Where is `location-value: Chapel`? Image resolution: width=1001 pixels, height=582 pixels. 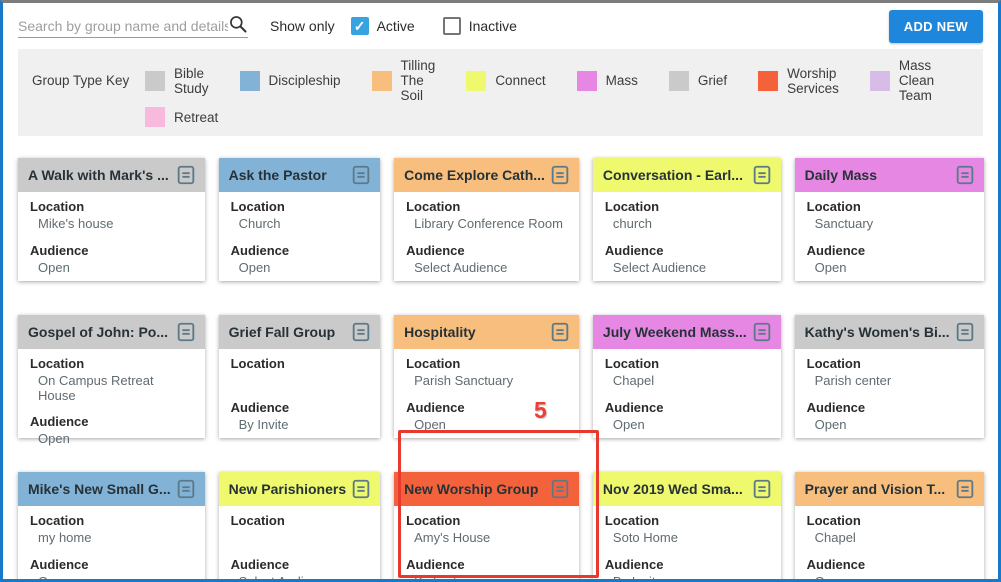 location-value: Chapel is located at coordinates (835, 537).